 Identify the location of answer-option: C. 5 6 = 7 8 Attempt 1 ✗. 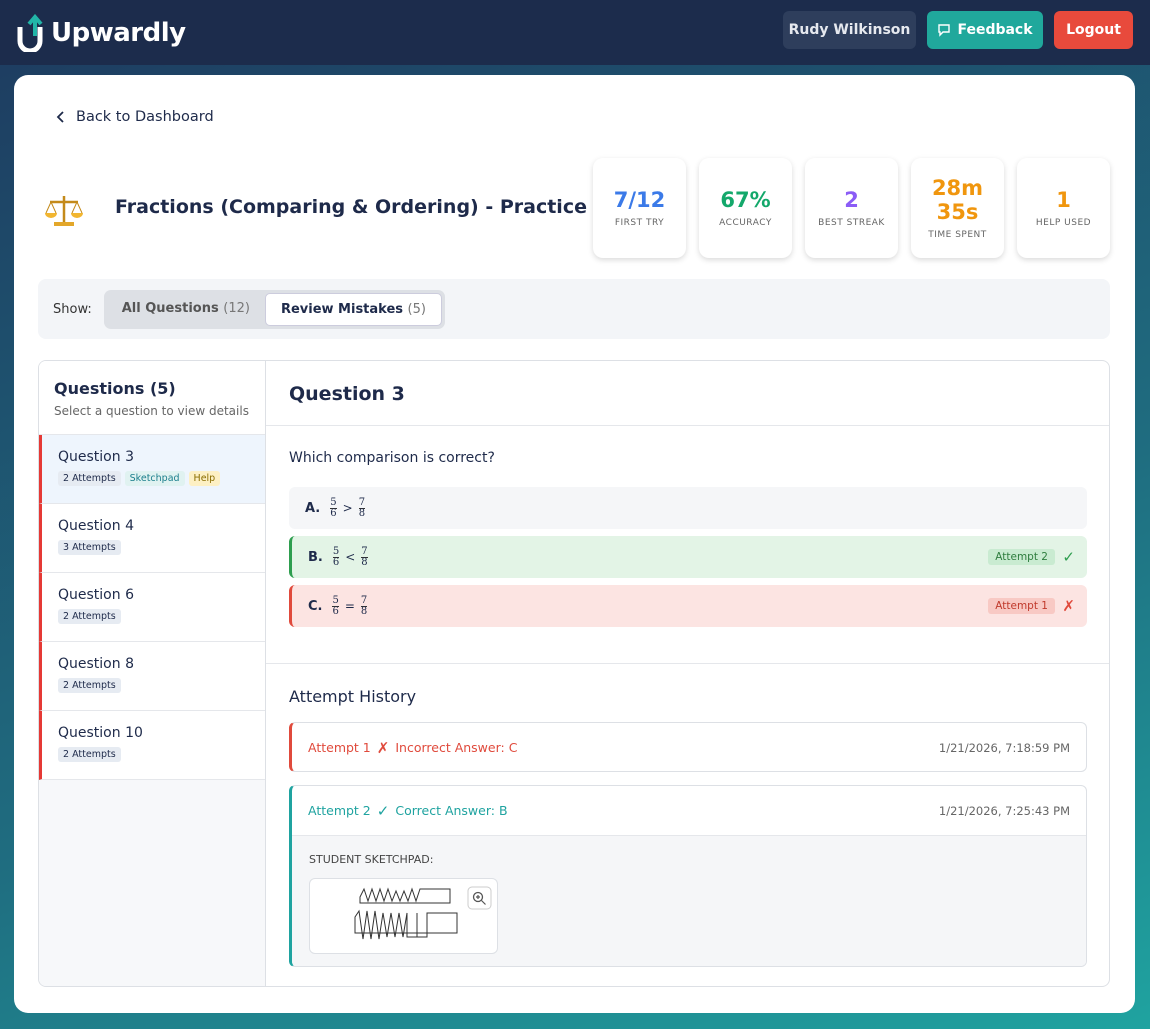
(688, 606).